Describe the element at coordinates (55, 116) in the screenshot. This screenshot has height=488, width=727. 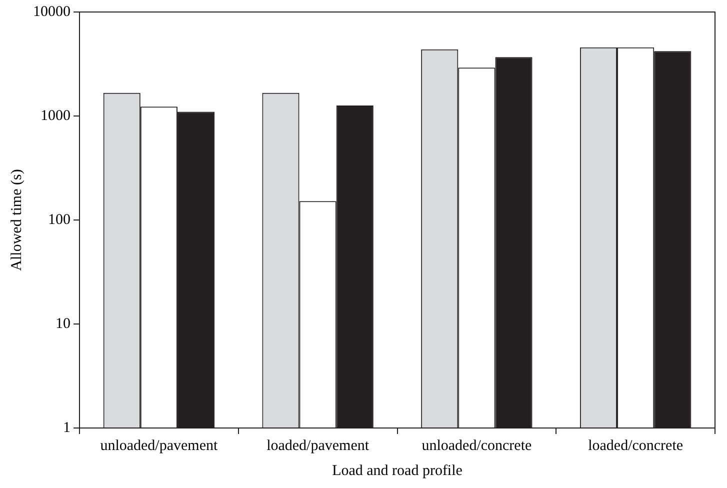
I see `y-tick-label: 1000` at that location.